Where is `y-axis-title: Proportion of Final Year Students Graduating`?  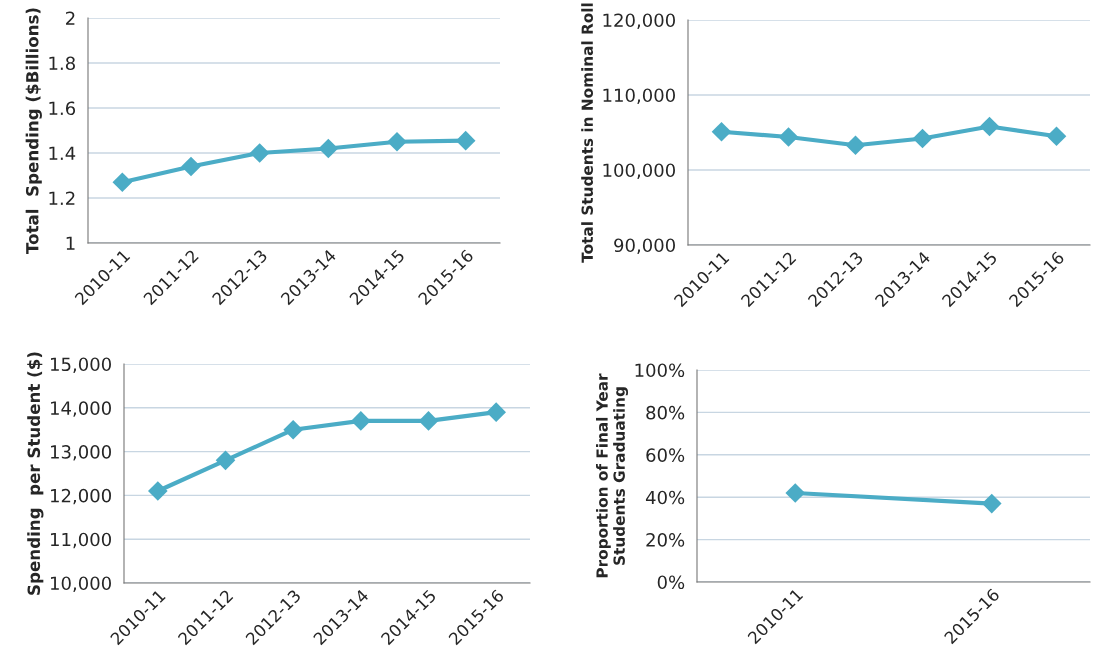
y-axis-title: Proportion of Final Year Students Graduating is located at coordinates (612, 475).